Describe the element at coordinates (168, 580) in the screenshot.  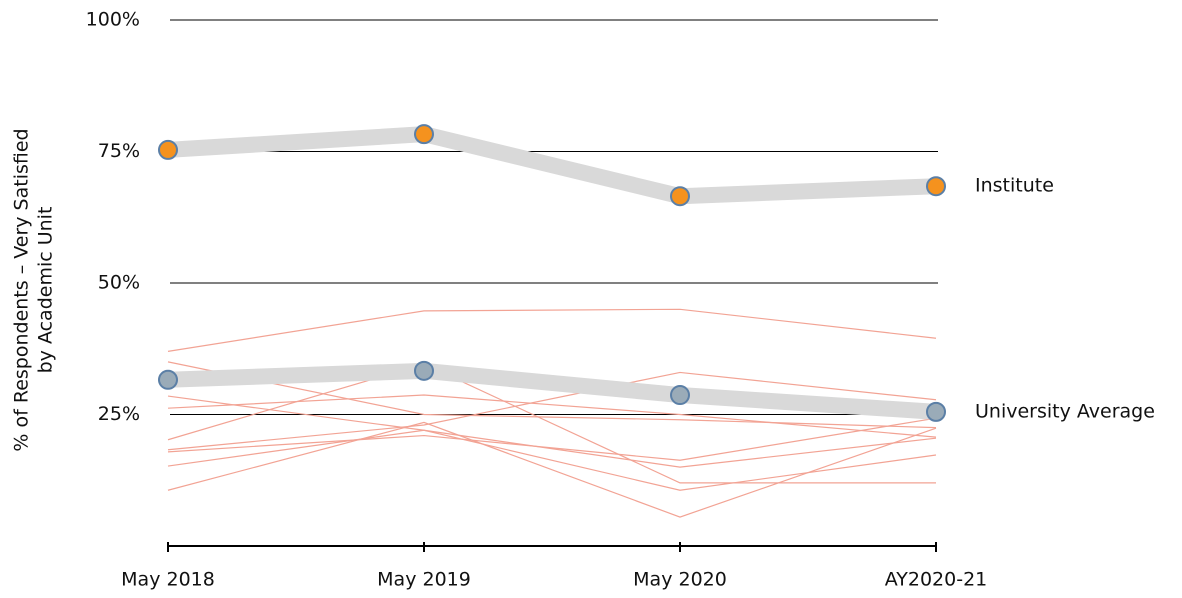
I see `x-tick-label: May 2018` at that location.